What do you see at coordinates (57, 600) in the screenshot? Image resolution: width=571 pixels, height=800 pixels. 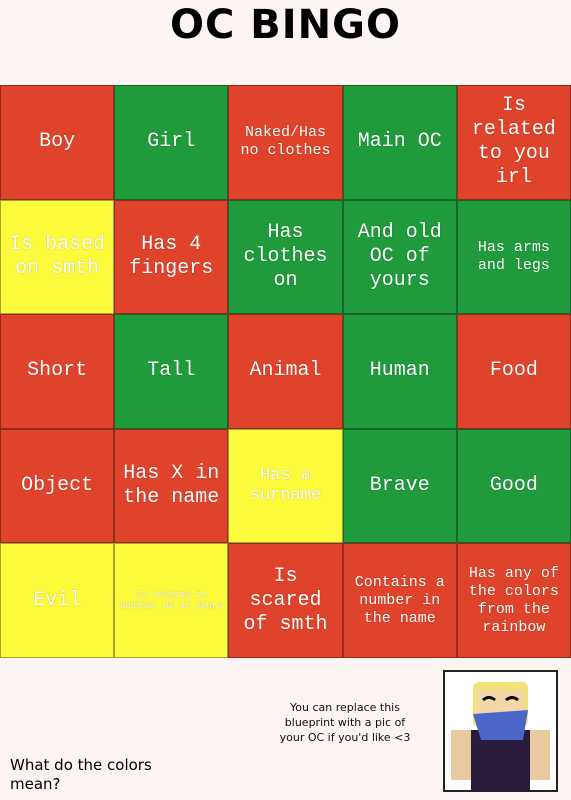 I see `bingo-cell: Evil` at bounding box center [57, 600].